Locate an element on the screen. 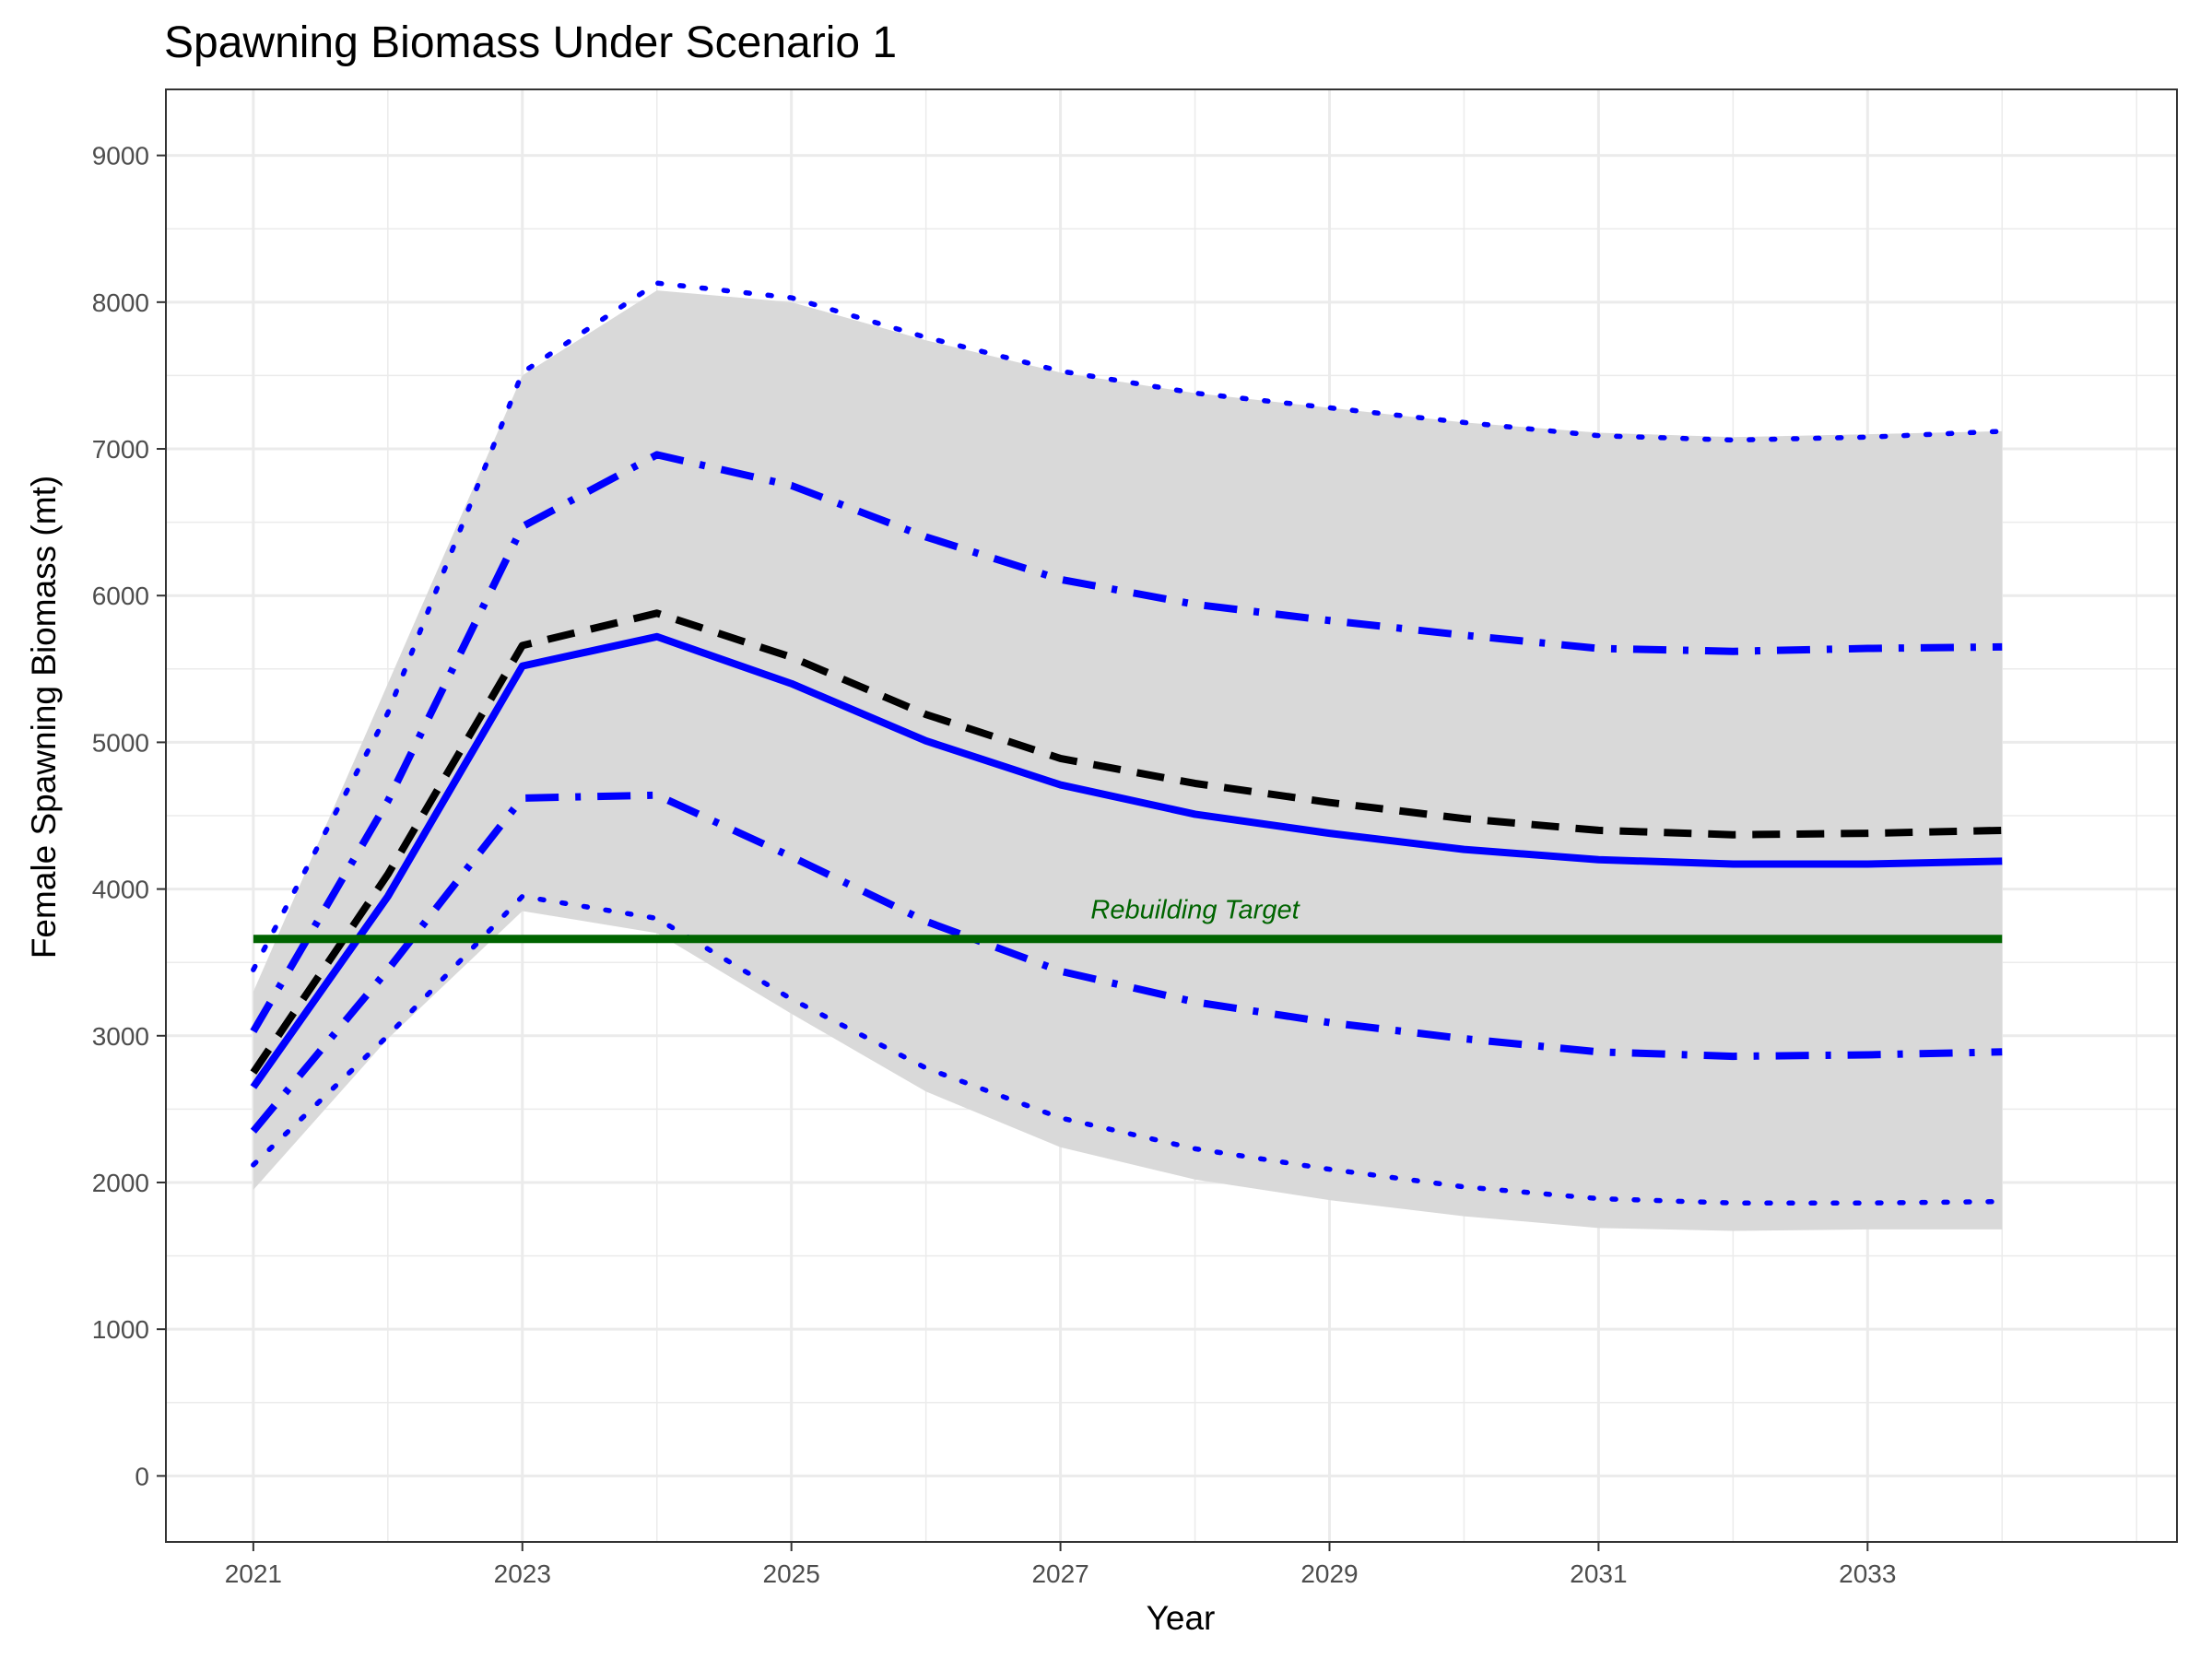 The height and width of the screenshot is (1659, 2212). y-tick-label: 2000 is located at coordinates (120, 1183).